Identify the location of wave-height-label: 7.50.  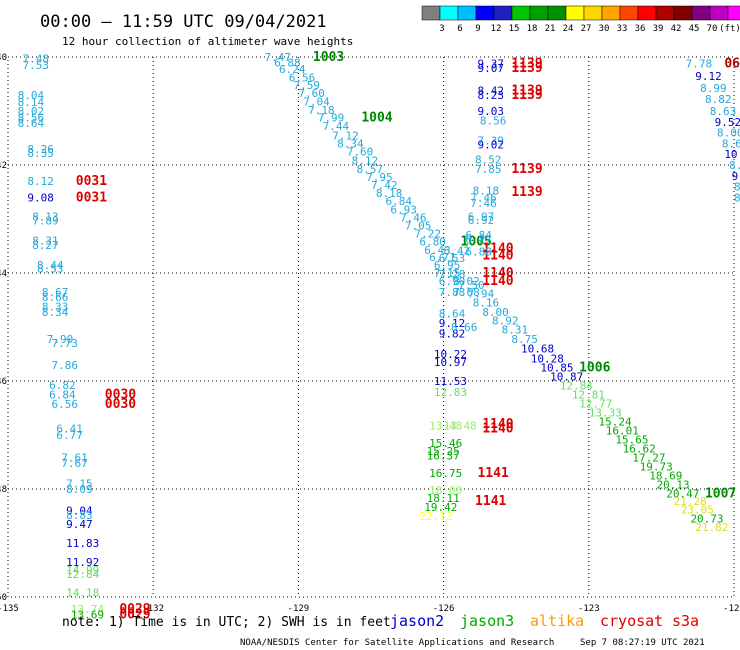
(471, 285).